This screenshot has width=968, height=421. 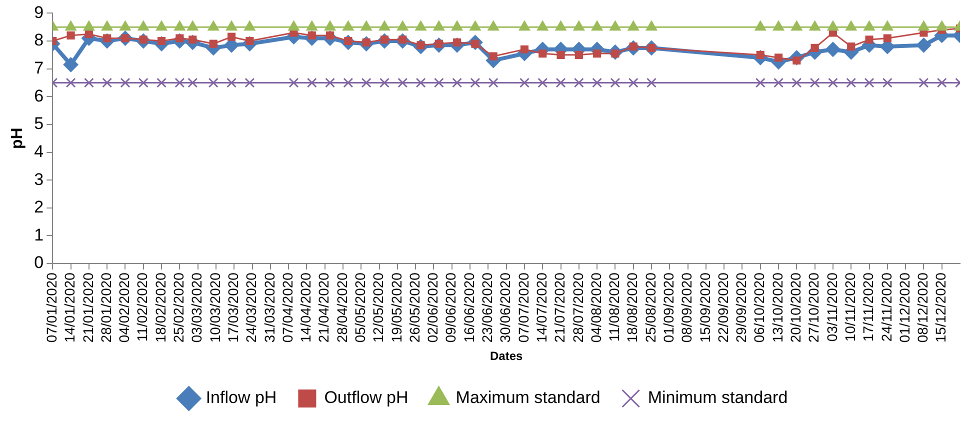 What do you see at coordinates (614, 307) in the screenshot?
I see `x-tick-label: 11/08/2020` at bounding box center [614, 307].